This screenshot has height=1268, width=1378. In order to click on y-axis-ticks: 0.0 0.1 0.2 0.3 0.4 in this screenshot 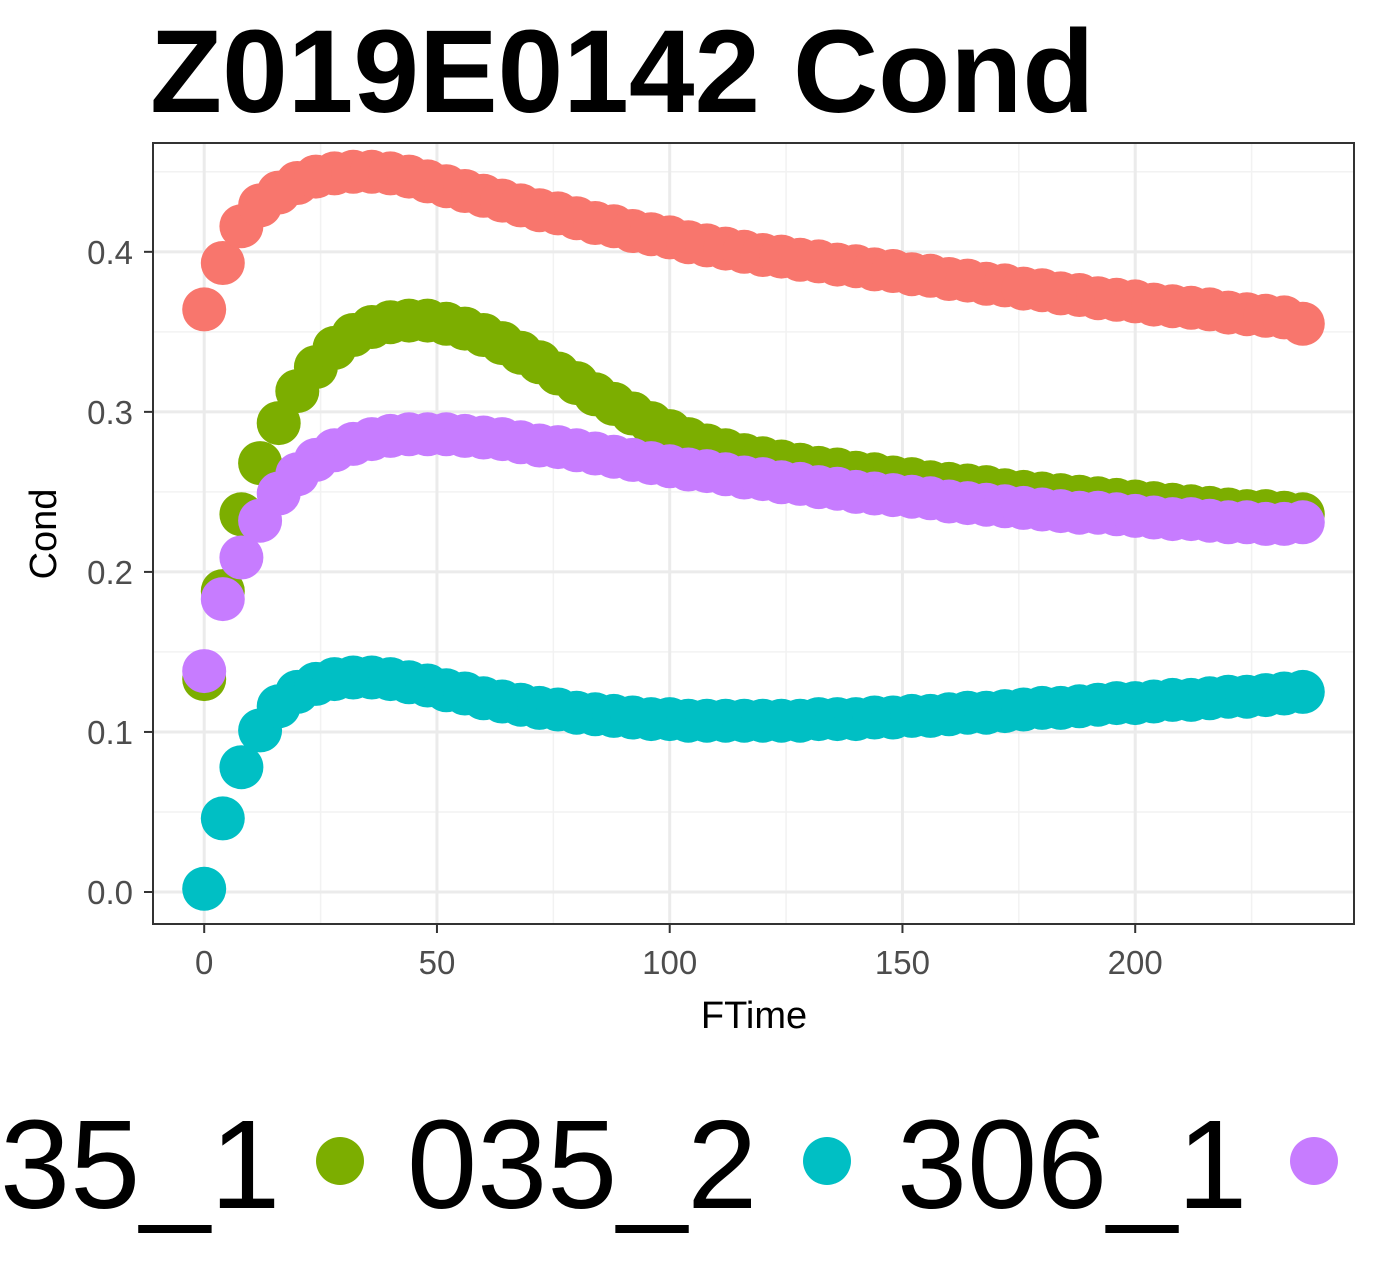, I will do `click(120, 572)`.